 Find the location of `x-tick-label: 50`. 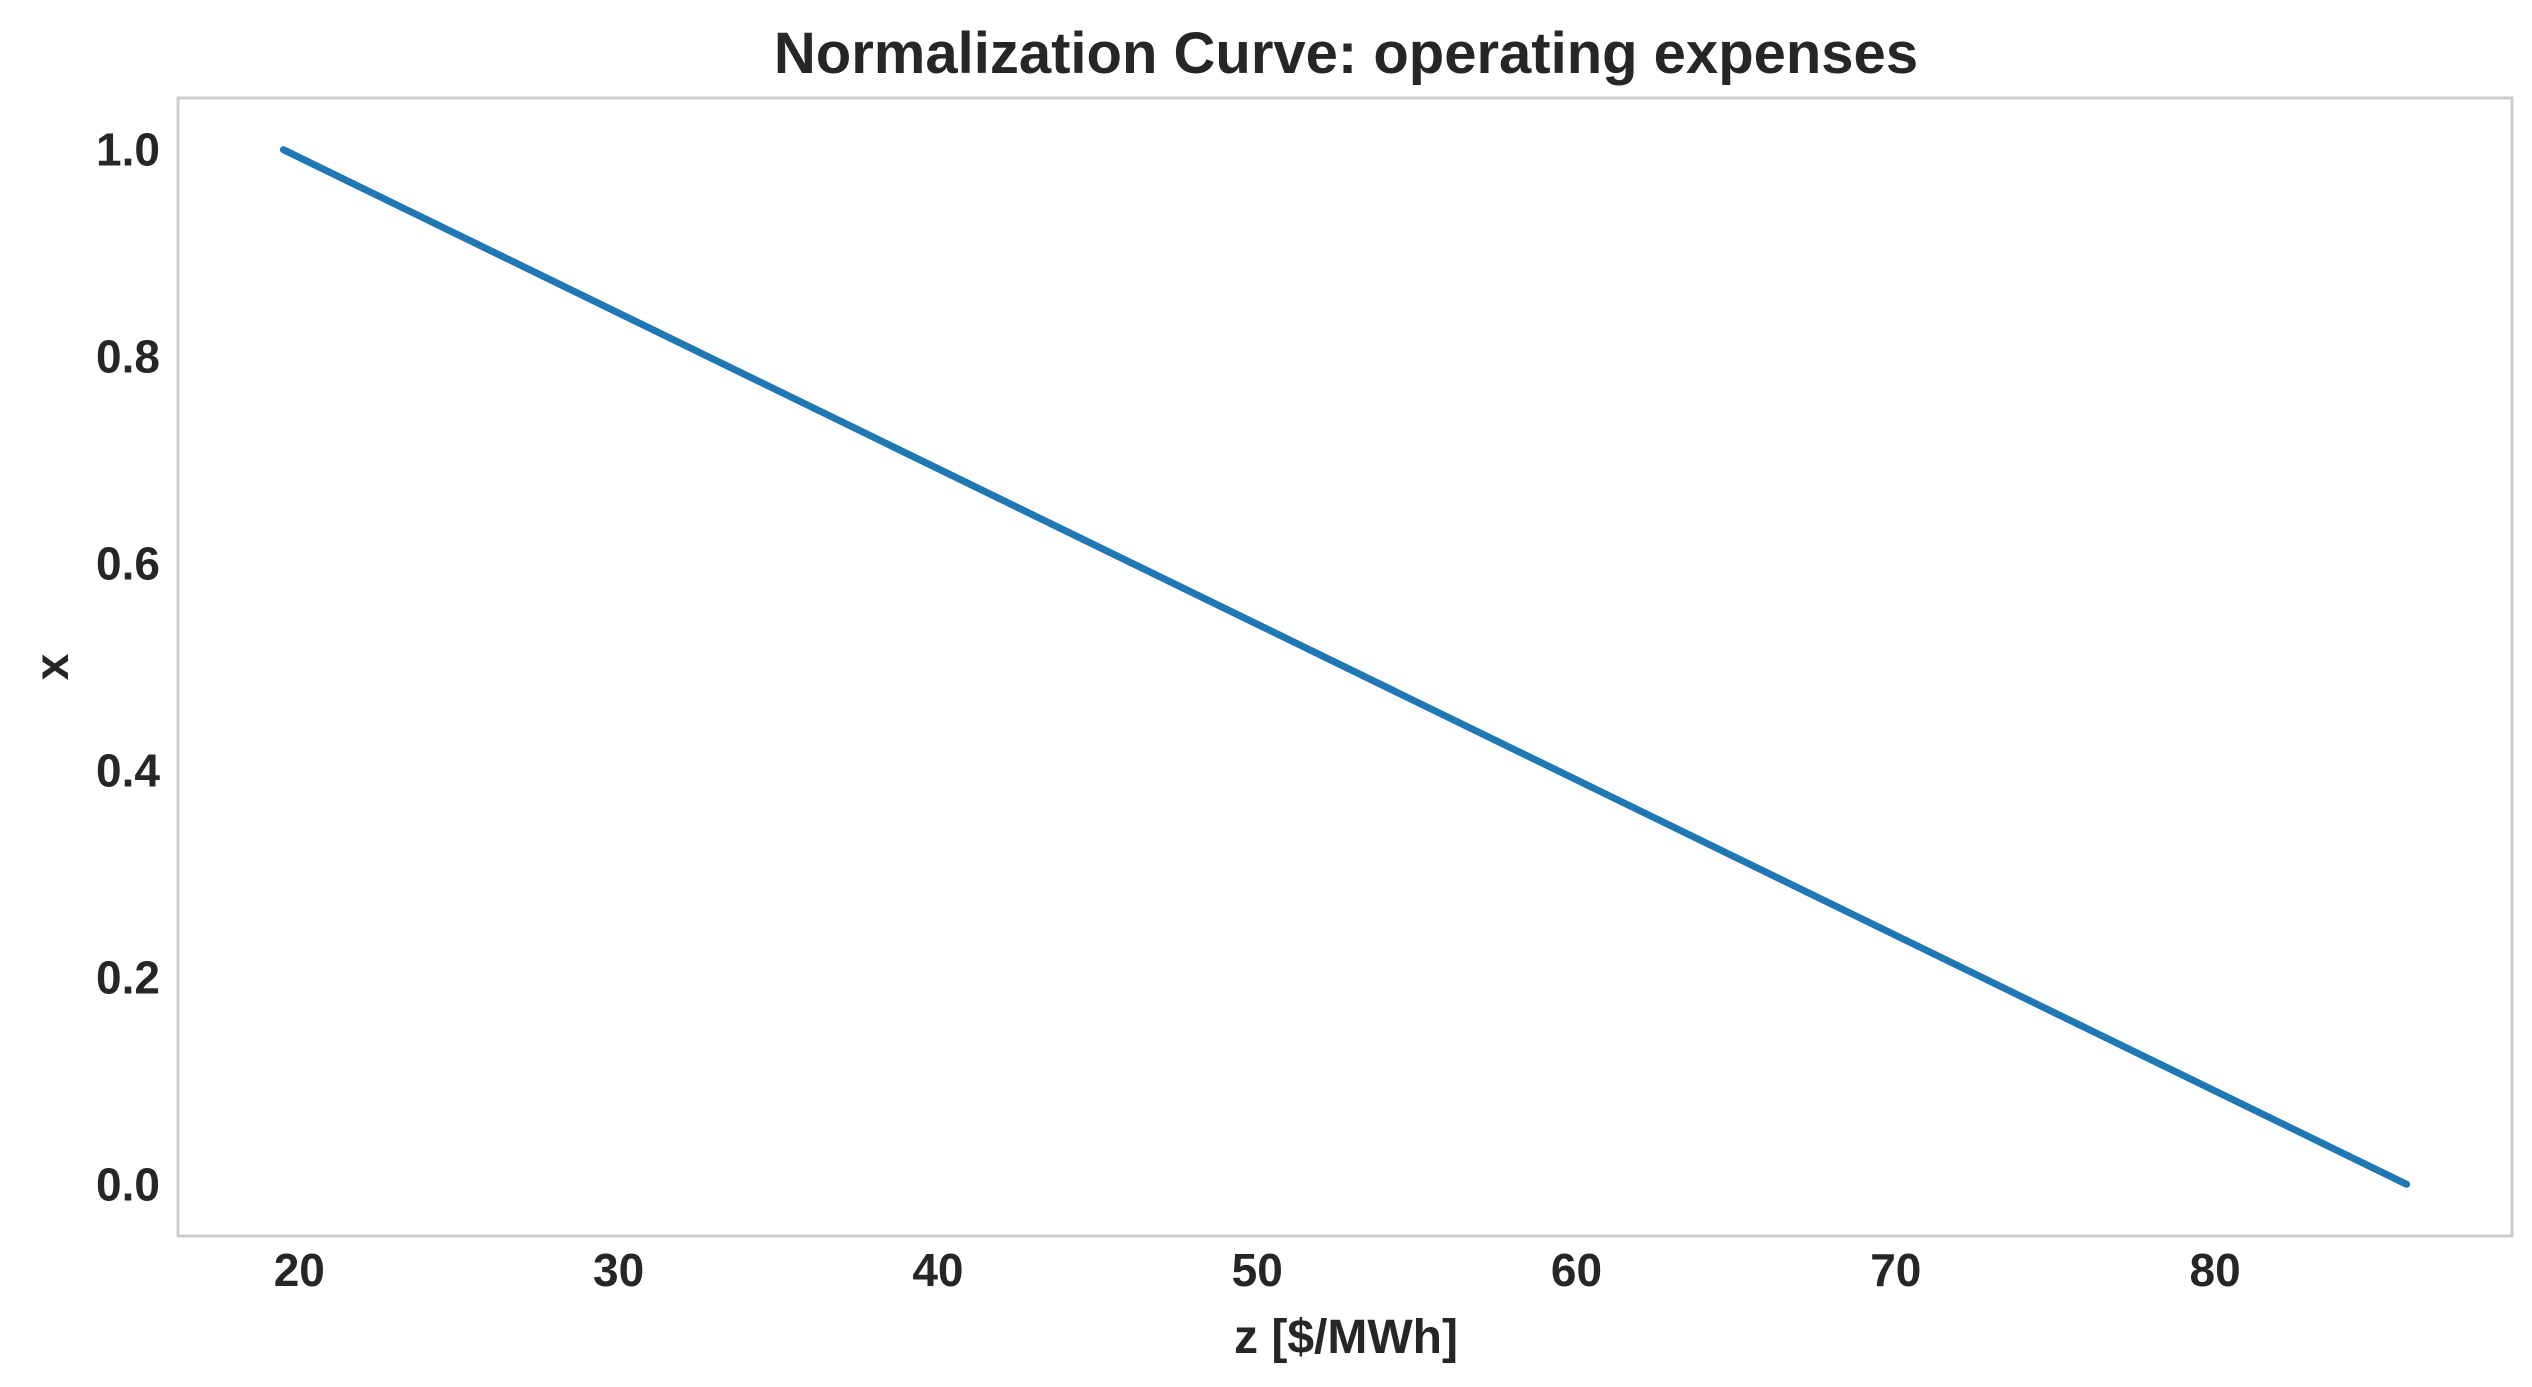

x-tick-label: 50 is located at coordinates (1257, 1270).